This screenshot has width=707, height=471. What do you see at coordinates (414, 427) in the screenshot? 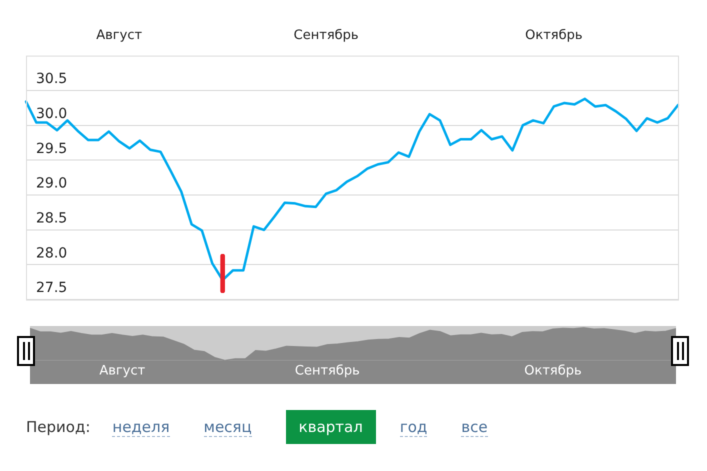
I see `text: год` at bounding box center [414, 427].